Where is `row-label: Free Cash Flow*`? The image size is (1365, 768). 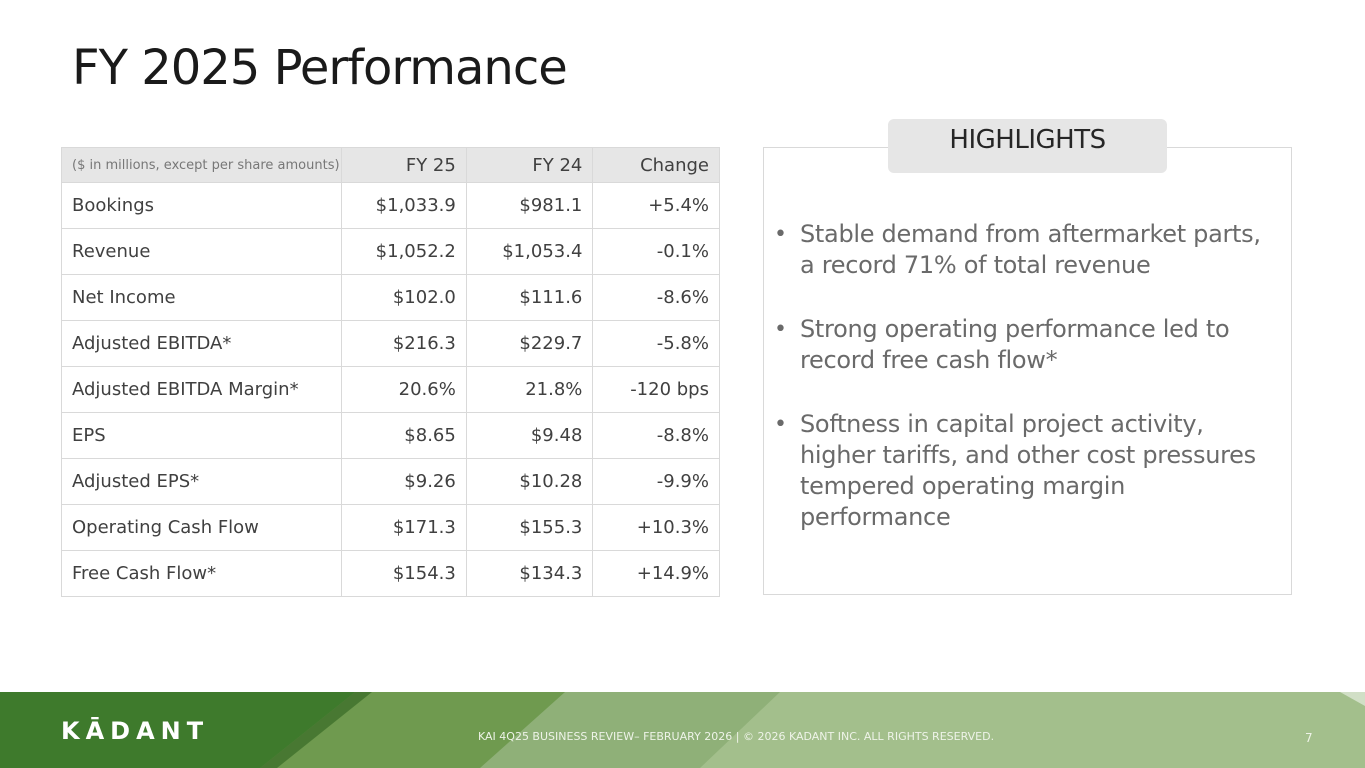
row-label: Free Cash Flow* is located at coordinates (201, 573).